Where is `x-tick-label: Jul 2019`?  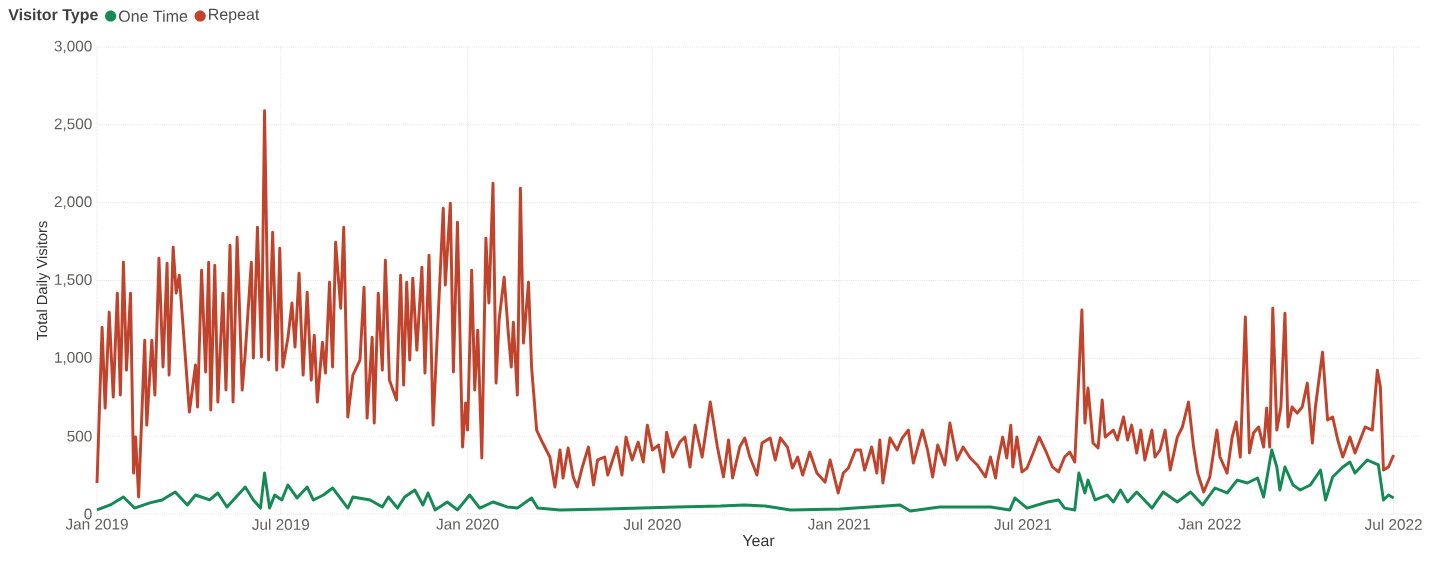
x-tick-label: Jul 2019 is located at coordinates (281, 524).